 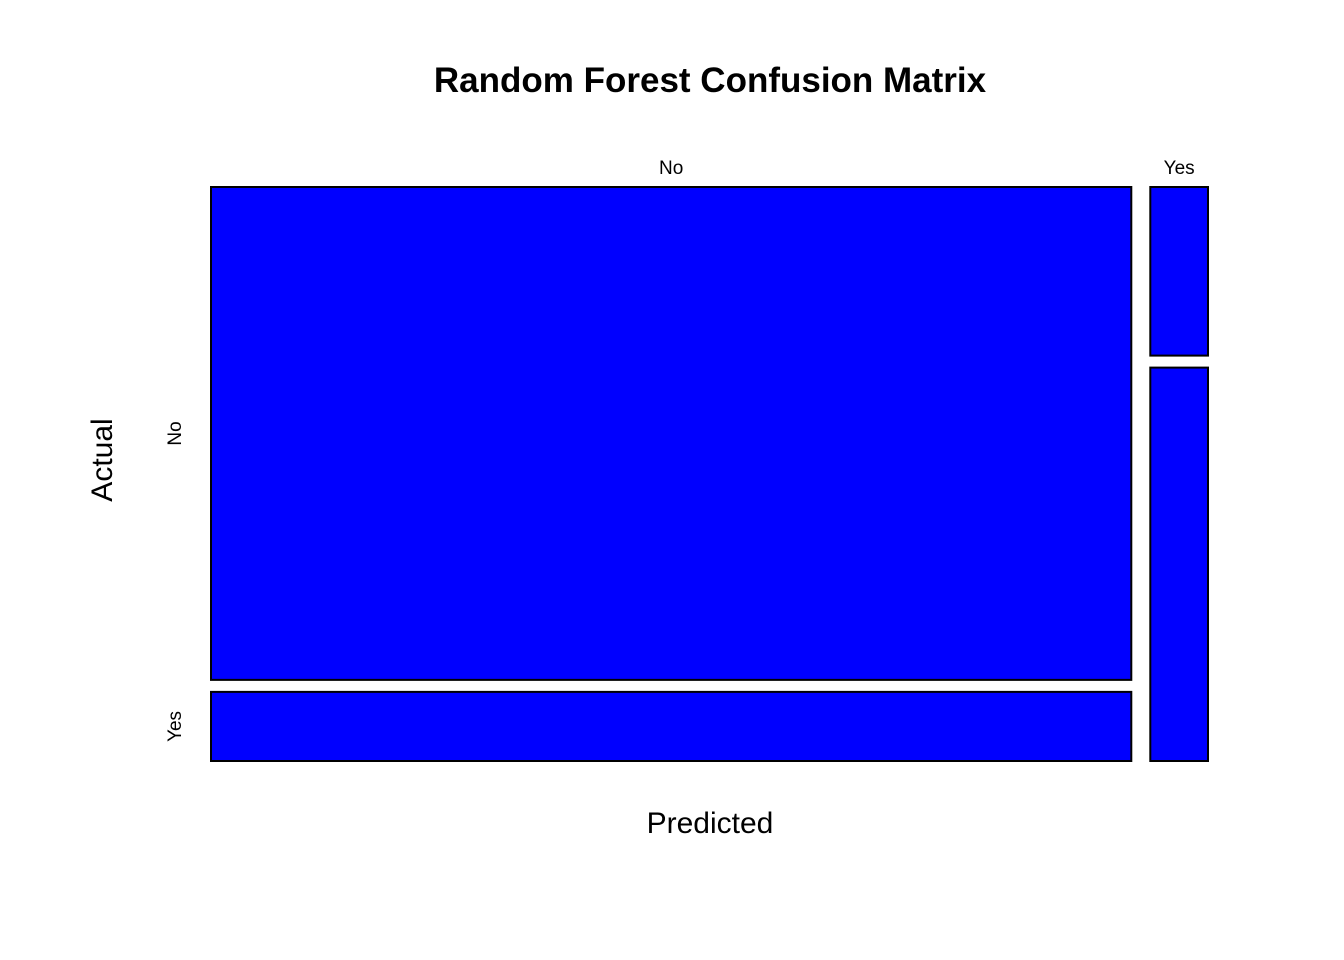 I want to click on tile-predicted-no-actual-yes, so click(x=671, y=726).